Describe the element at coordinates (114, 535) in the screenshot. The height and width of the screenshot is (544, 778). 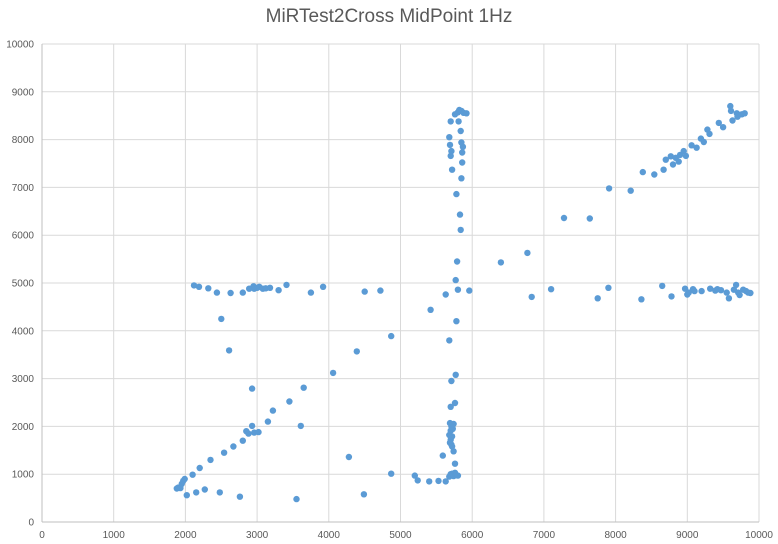
I see `x-tick-label: 1000` at that location.